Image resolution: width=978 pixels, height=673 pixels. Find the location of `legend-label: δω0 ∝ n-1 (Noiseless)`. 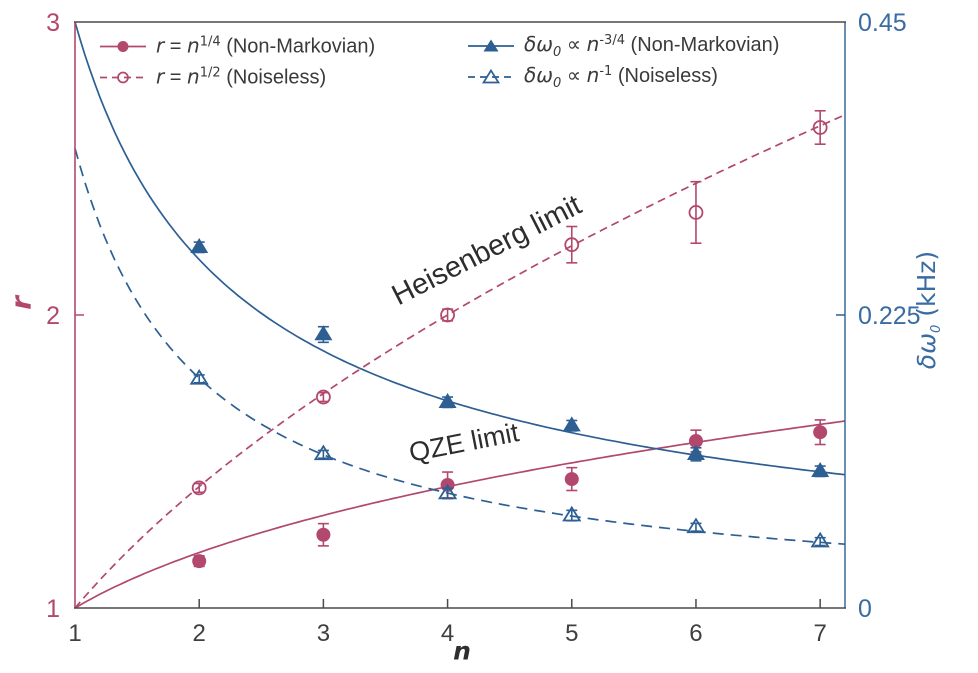

legend-label: δω0 ∝ n-1 (Noiseless) is located at coordinates (621, 77).